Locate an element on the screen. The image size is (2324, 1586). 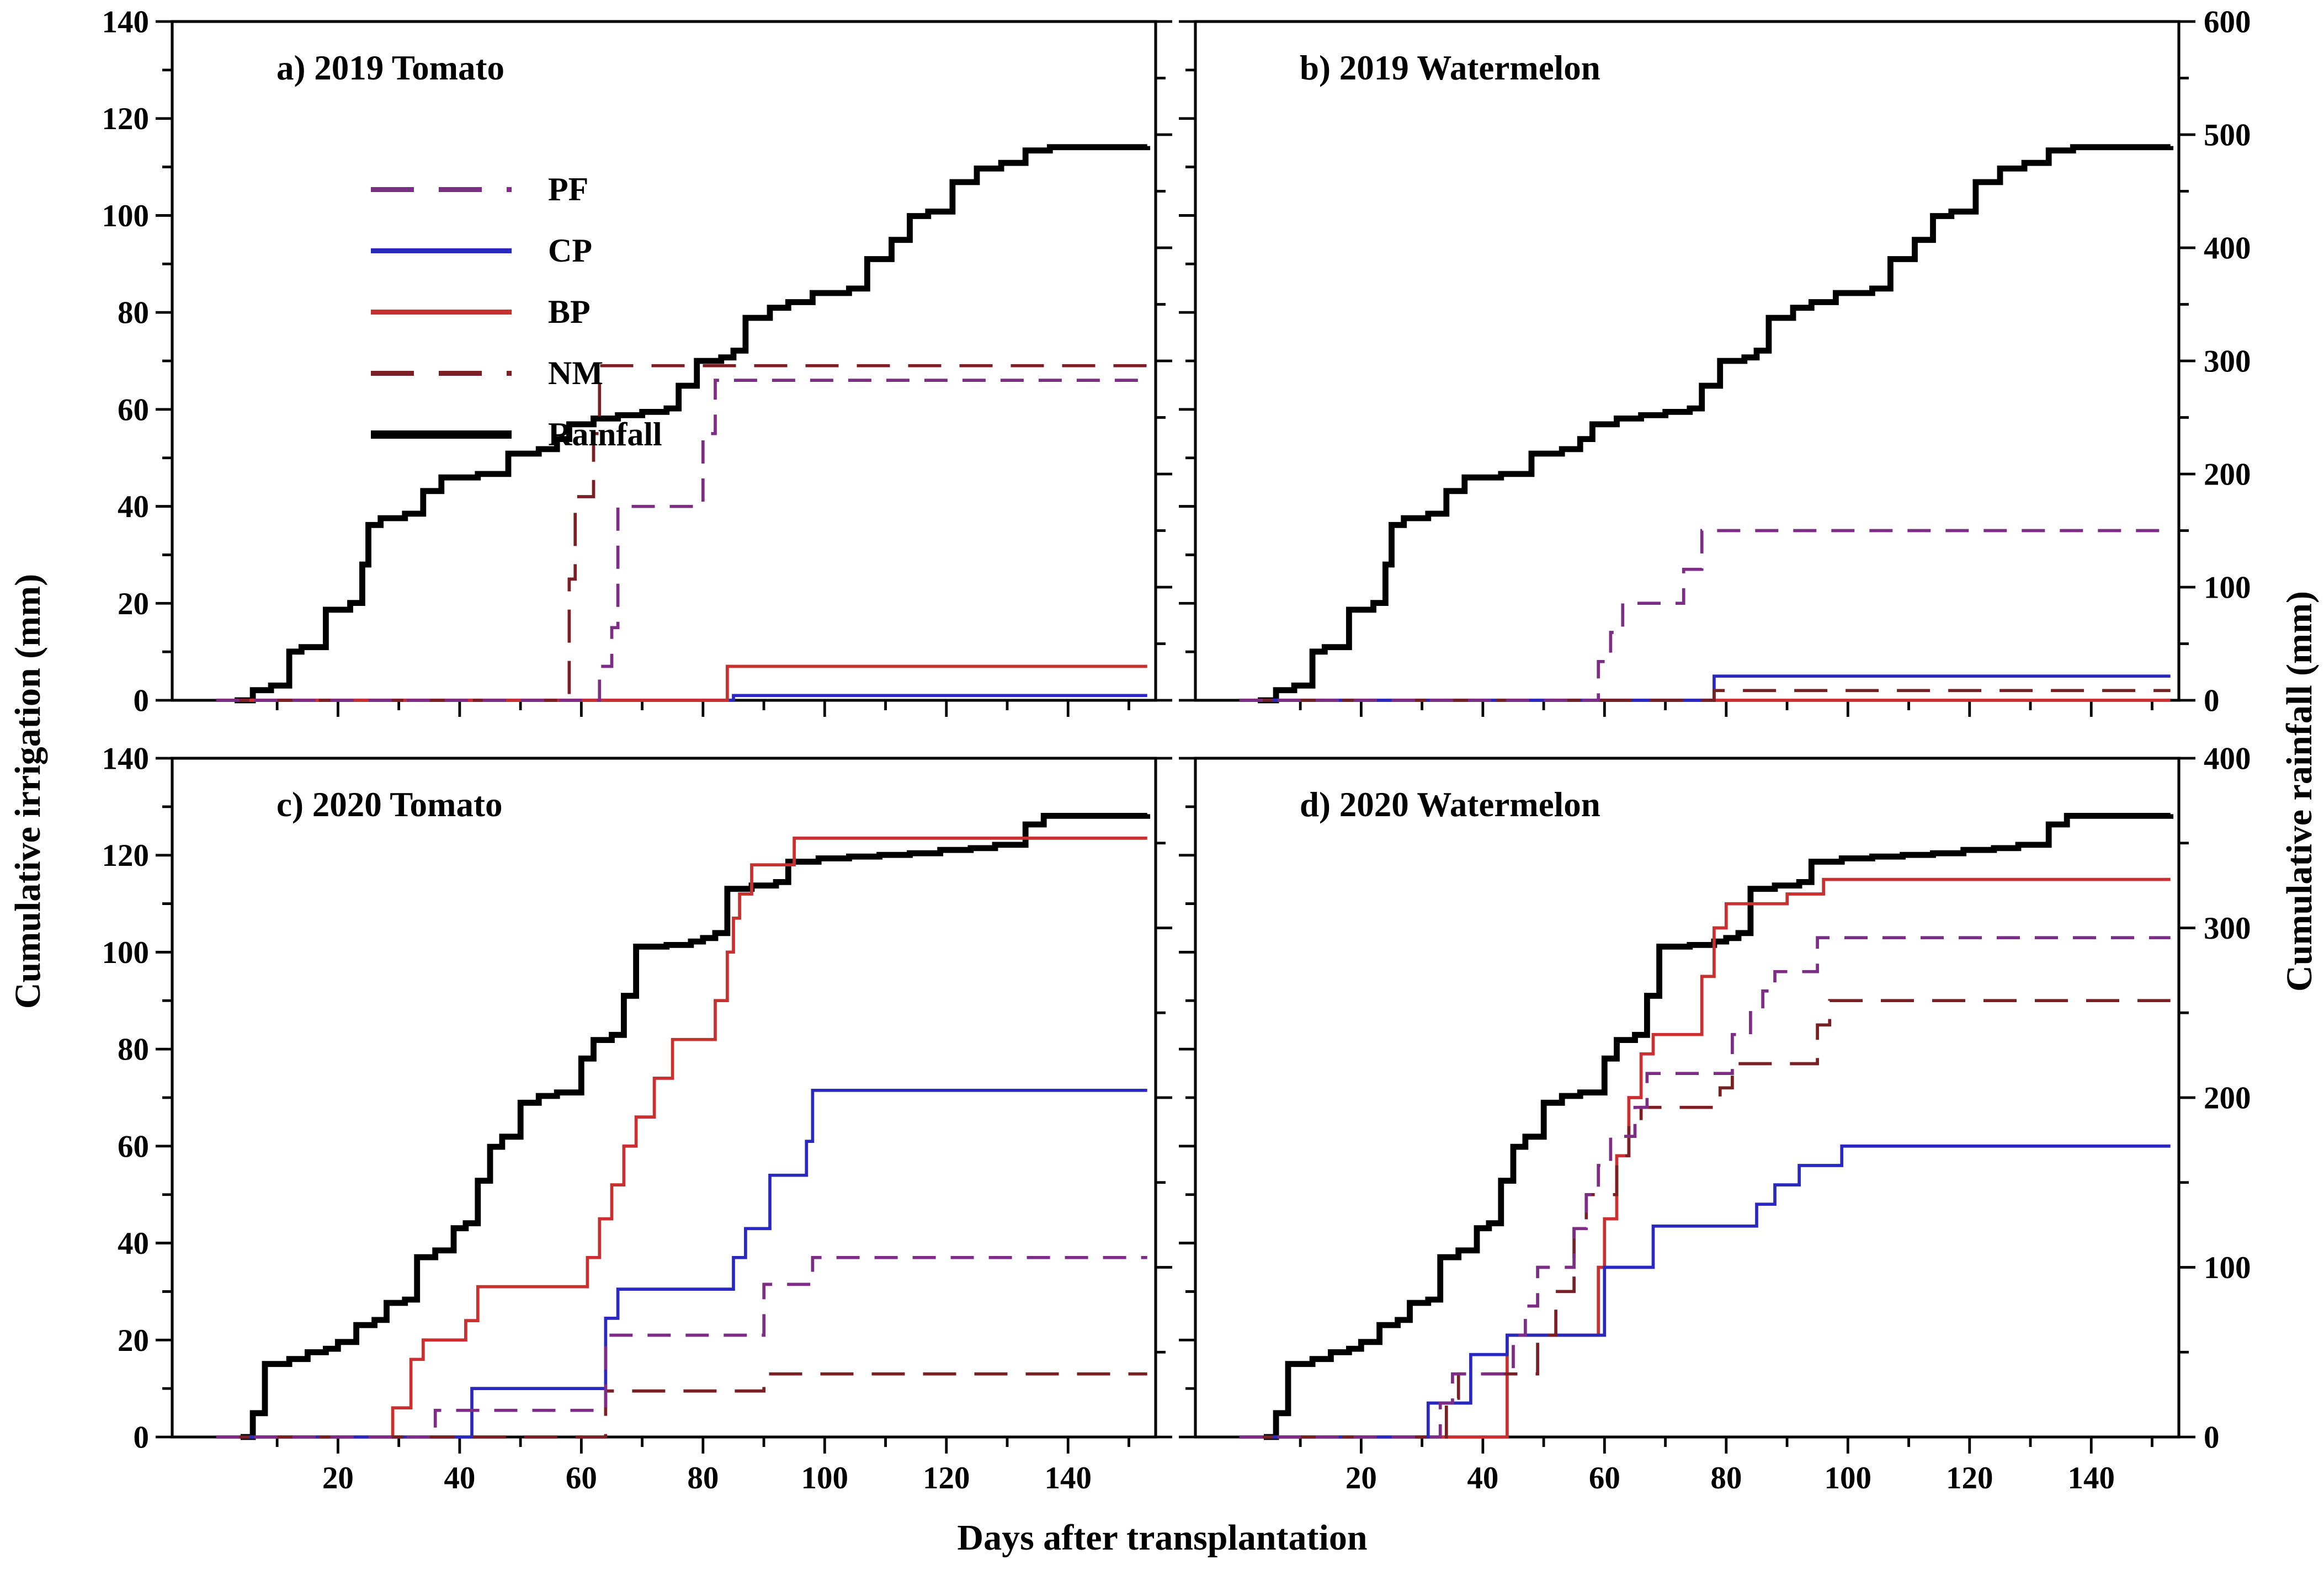
legend-item-bp: BP is located at coordinates (516, 312).